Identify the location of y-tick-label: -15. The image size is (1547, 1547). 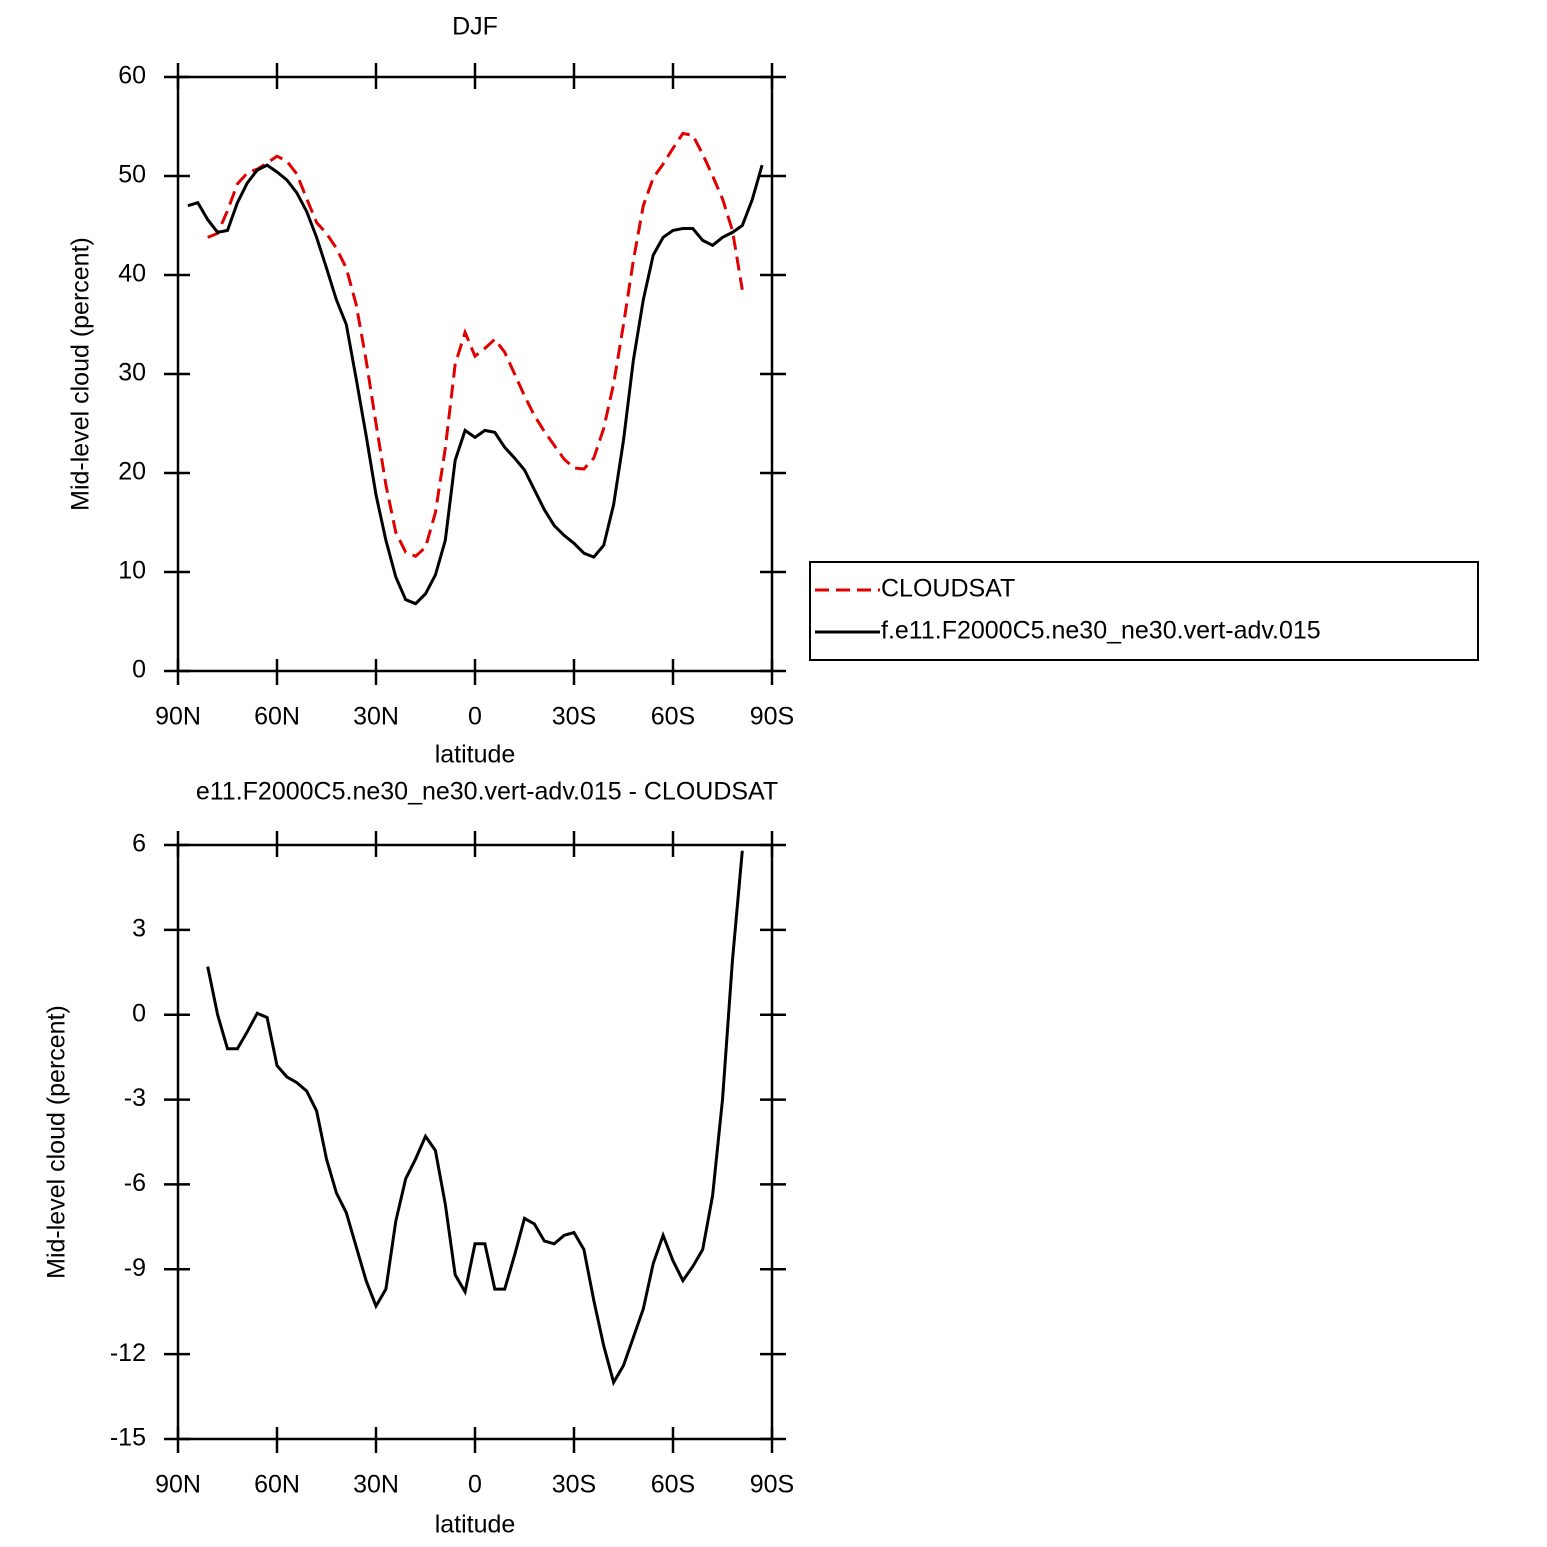
(128, 1438).